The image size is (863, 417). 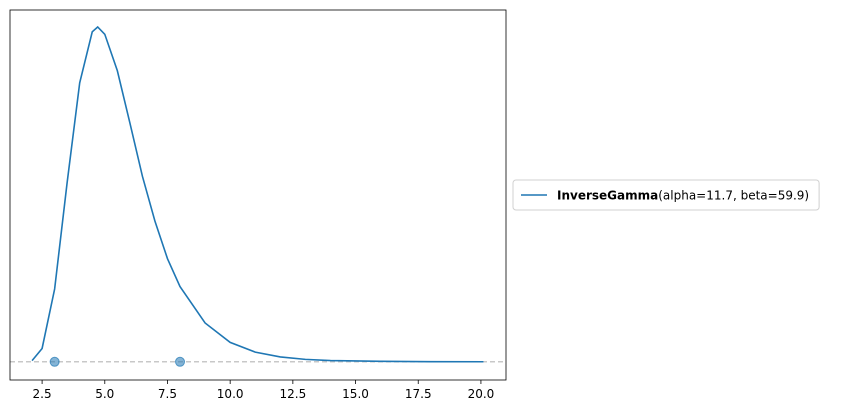 What do you see at coordinates (418, 394) in the screenshot?
I see `x-tick-label: 17.5` at bounding box center [418, 394].